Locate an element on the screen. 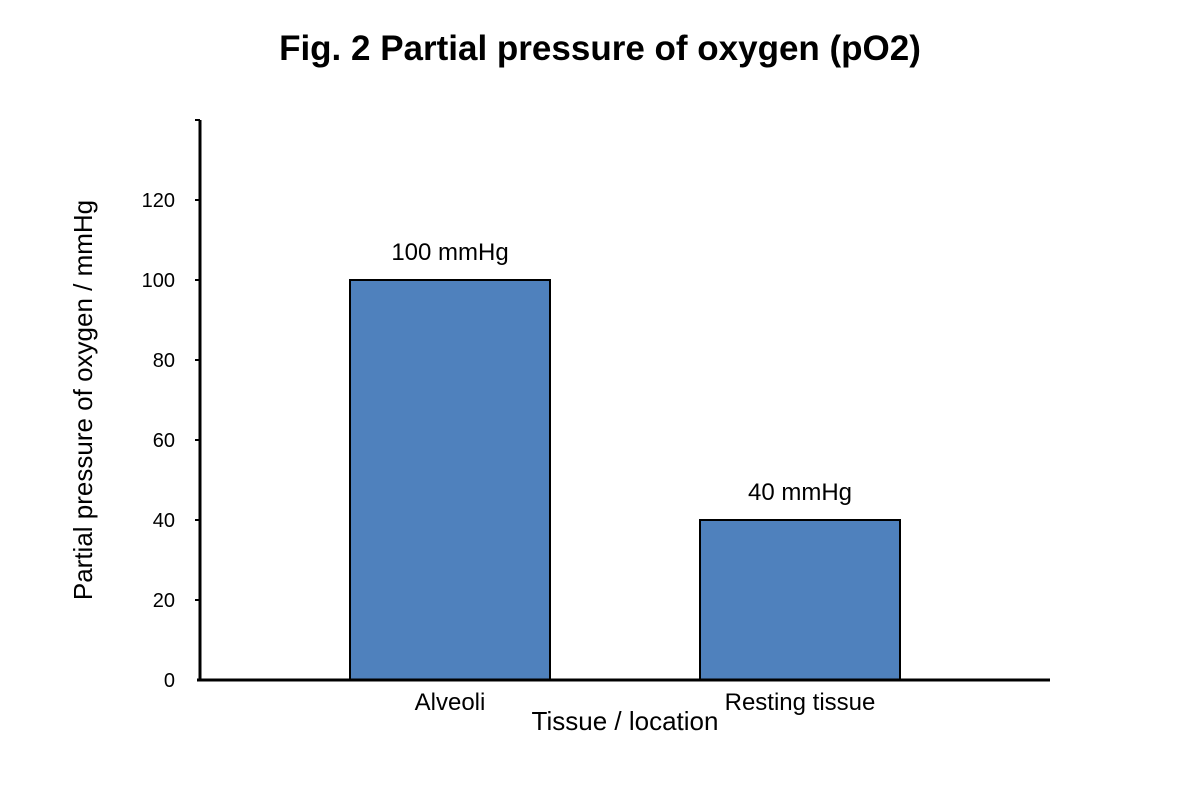 This screenshot has width=1200, height=805. y-tick-label: 0 is located at coordinates (169, 681).